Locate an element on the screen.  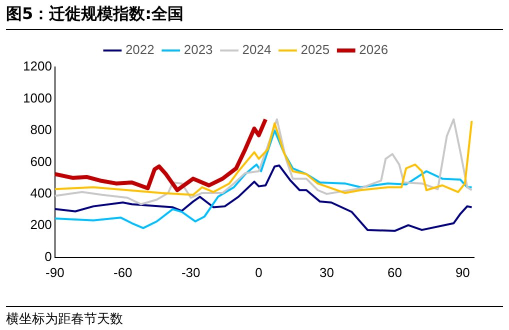
legend-label: 2026 is located at coordinates (373, 50).